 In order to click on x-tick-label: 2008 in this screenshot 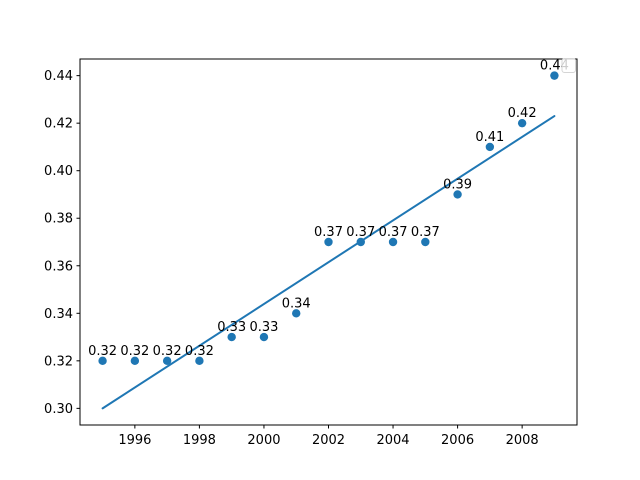, I will do `click(522, 440)`.